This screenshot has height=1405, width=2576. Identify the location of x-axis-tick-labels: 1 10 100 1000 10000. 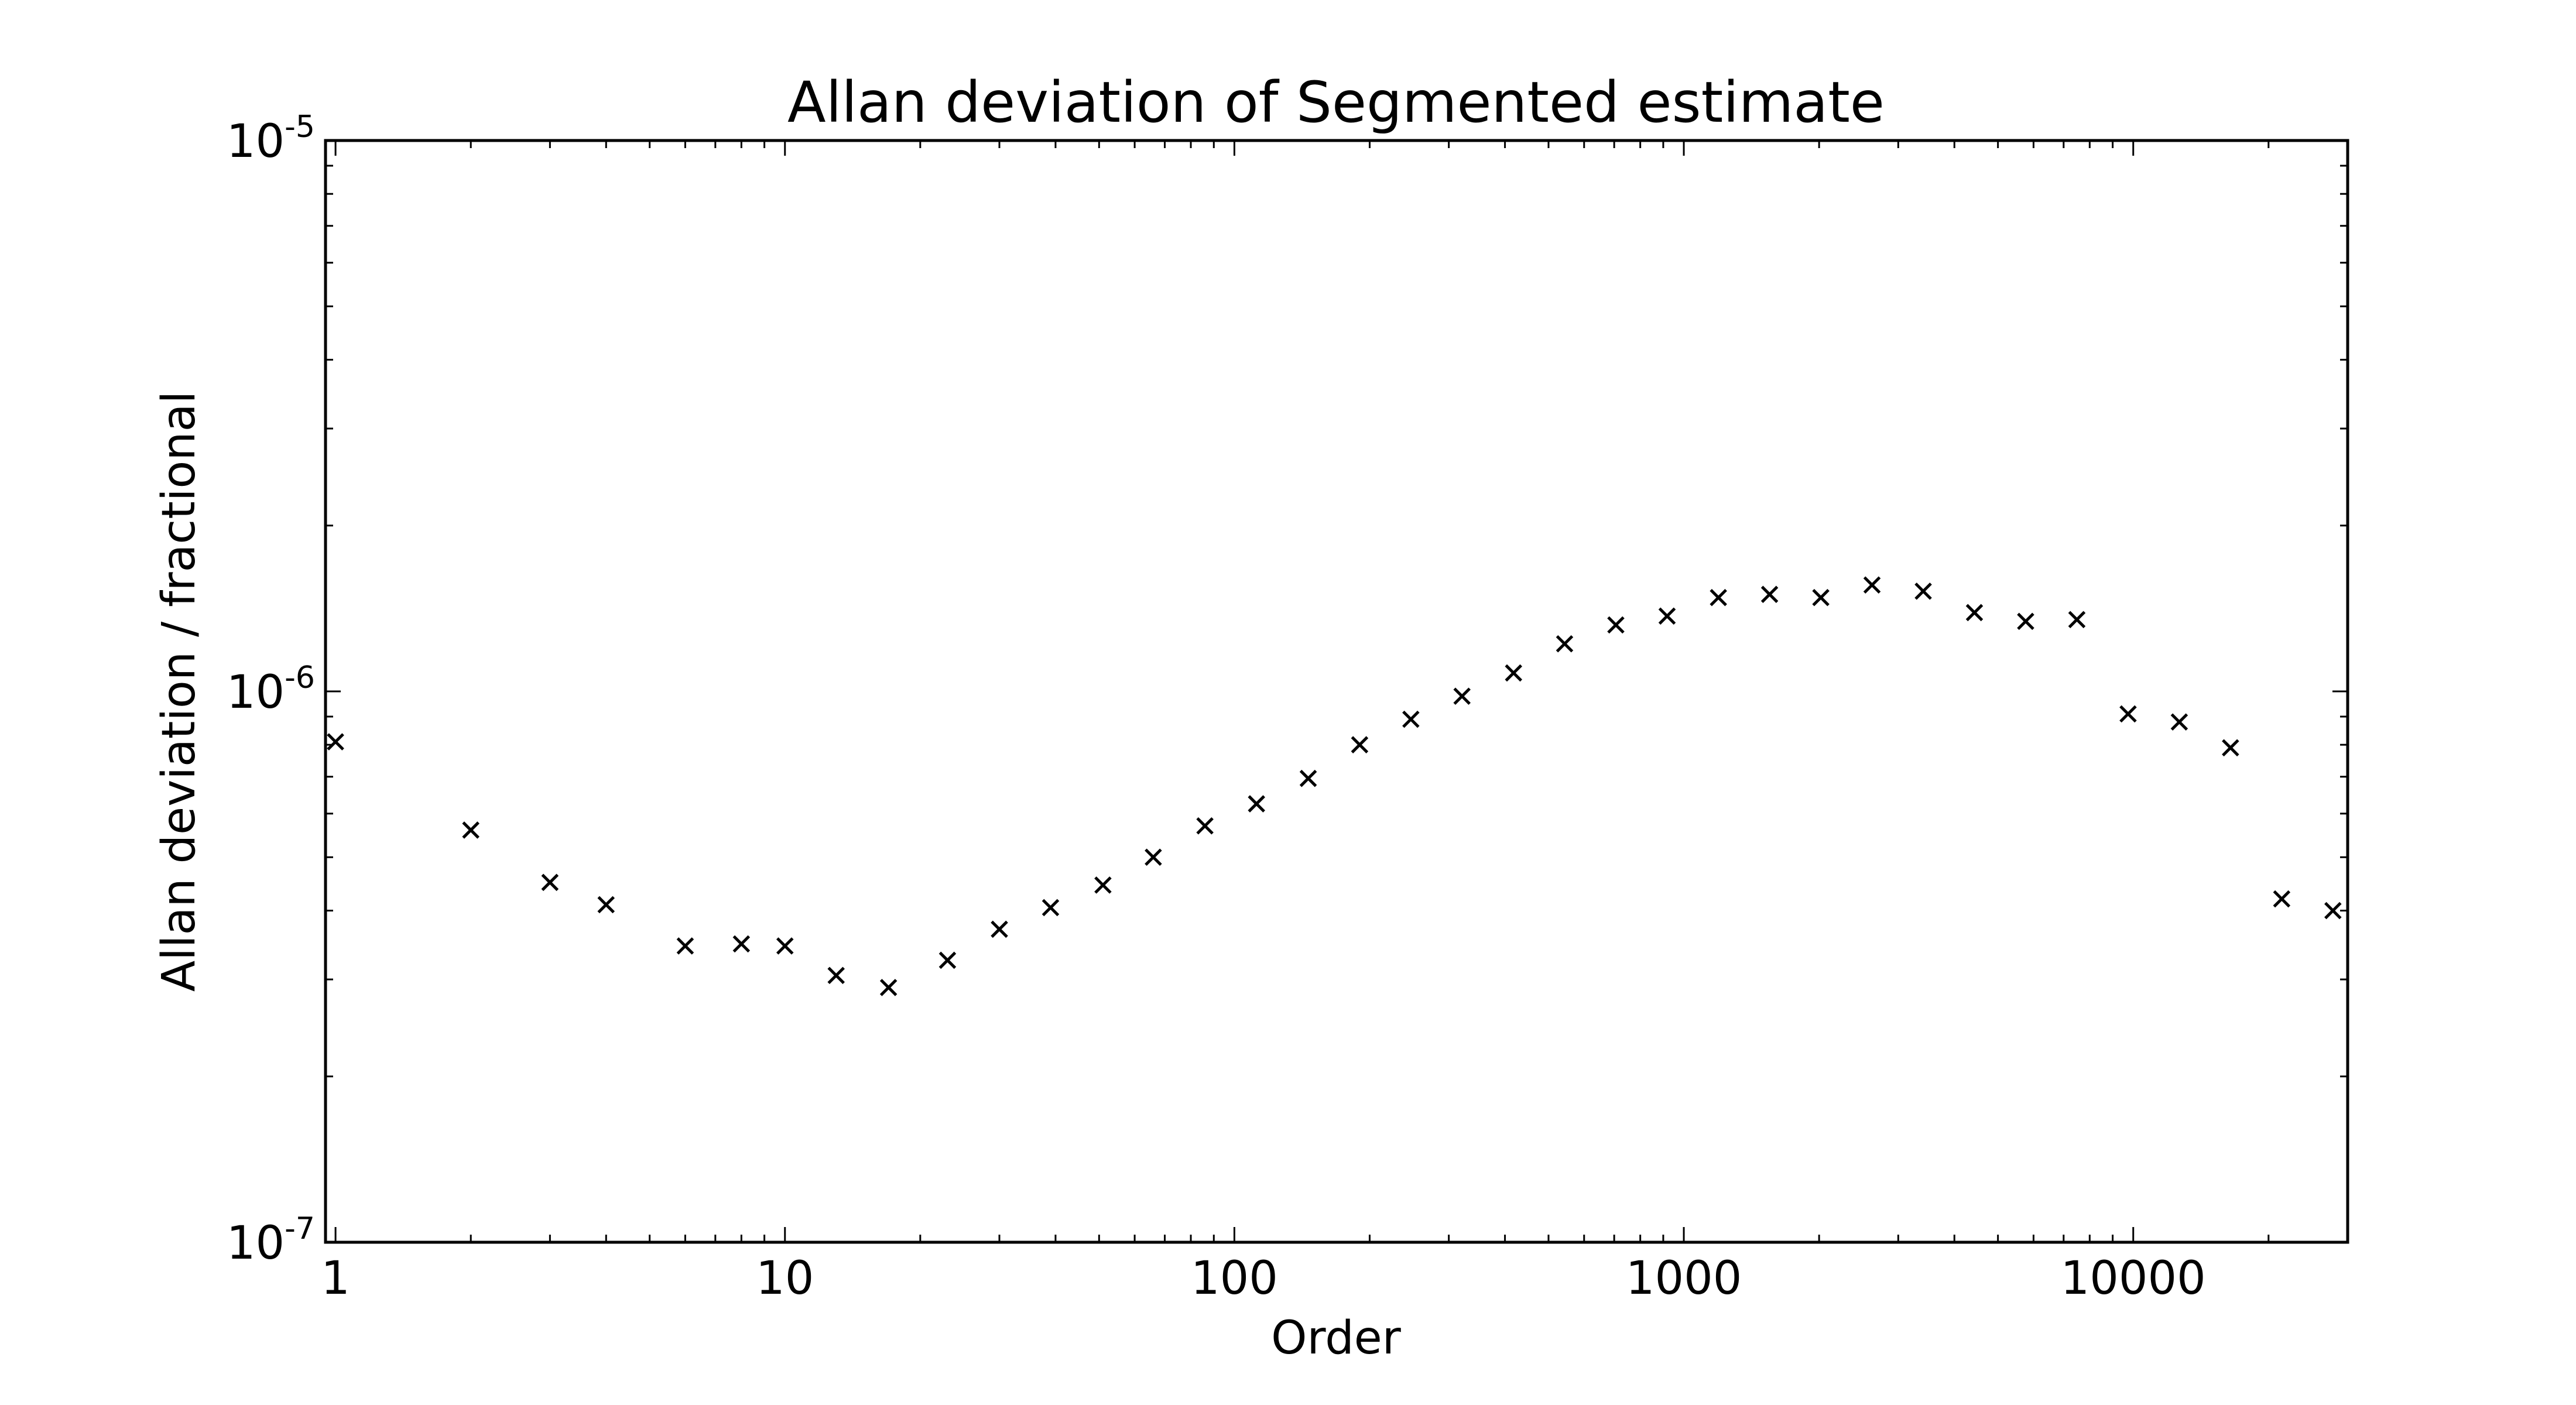
(1263, 1279).